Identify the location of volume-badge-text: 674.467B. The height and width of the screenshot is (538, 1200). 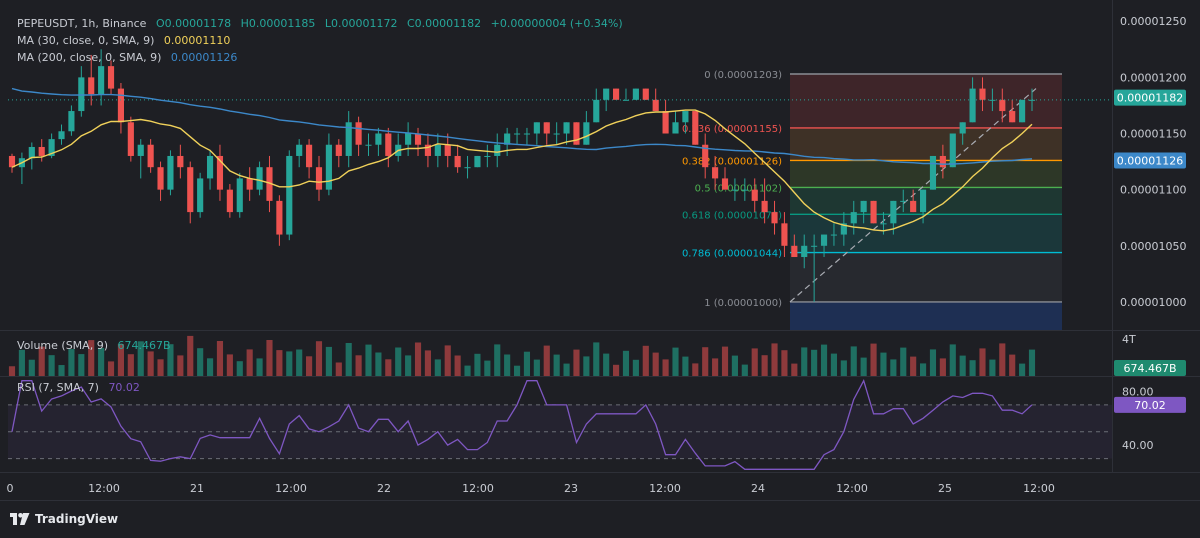
(1149, 368).